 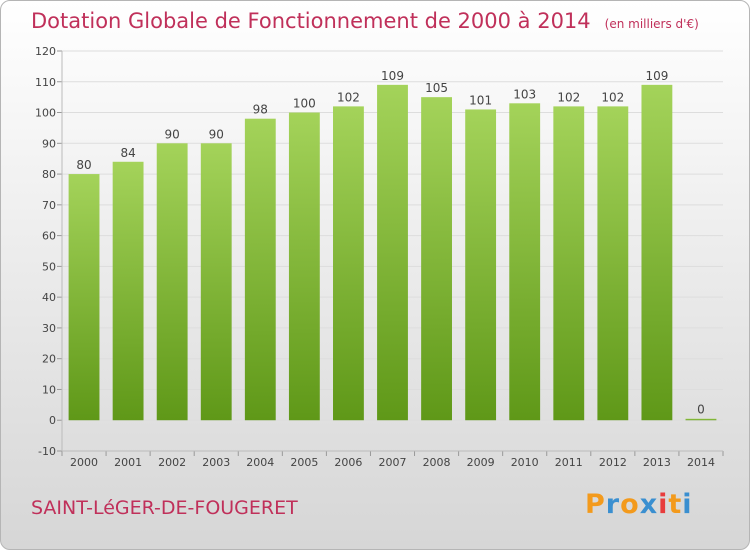 What do you see at coordinates (49, 174) in the screenshot?
I see `y-tick-label: 80` at bounding box center [49, 174].